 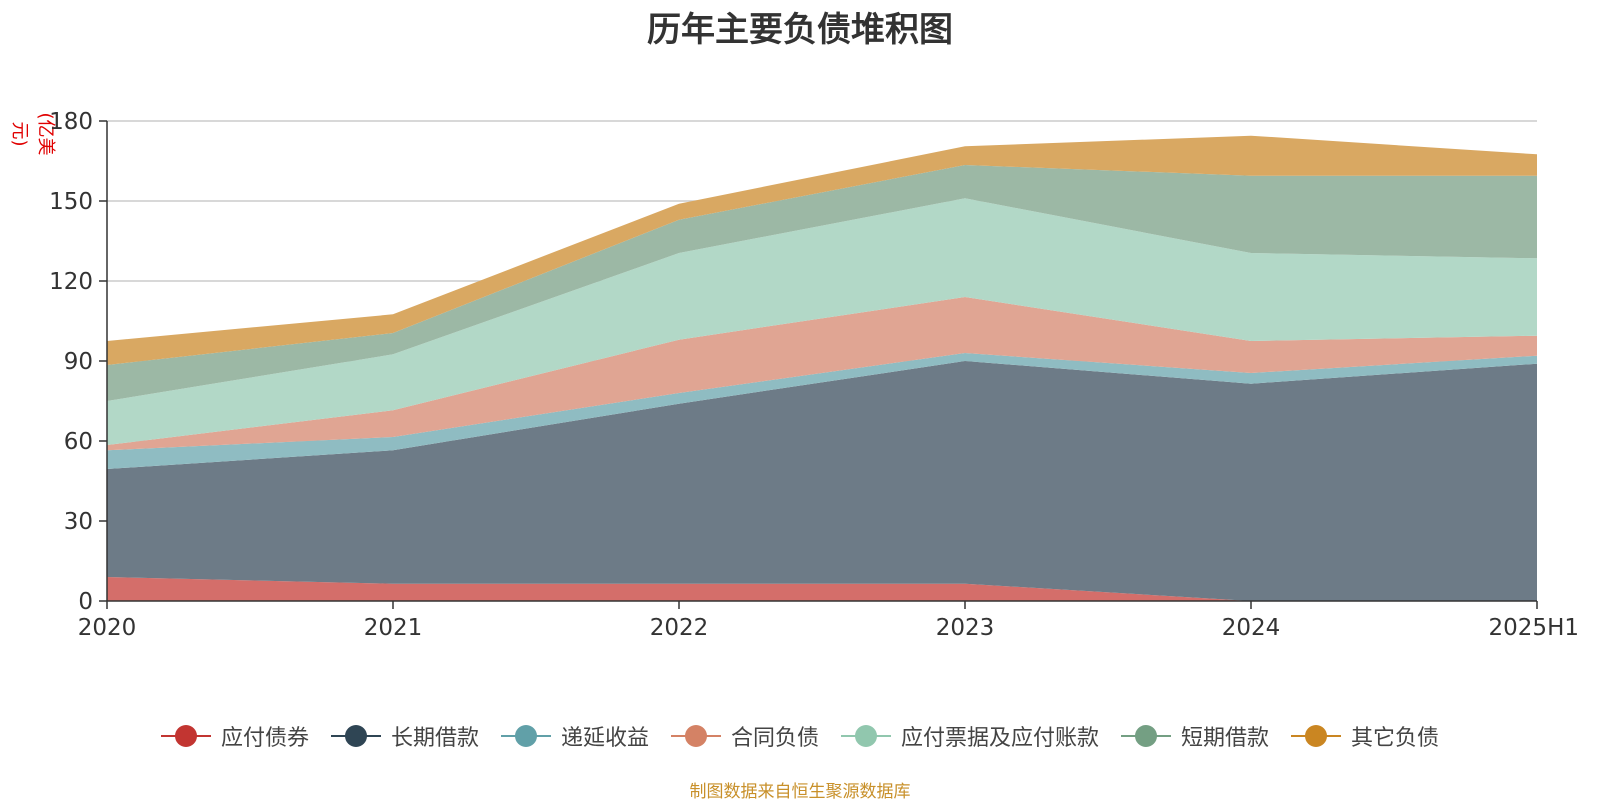 What do you see at coordinates (71, 122) in the screenshot?
I see `y-tick-label: 180` at bounding box center [71, 122].